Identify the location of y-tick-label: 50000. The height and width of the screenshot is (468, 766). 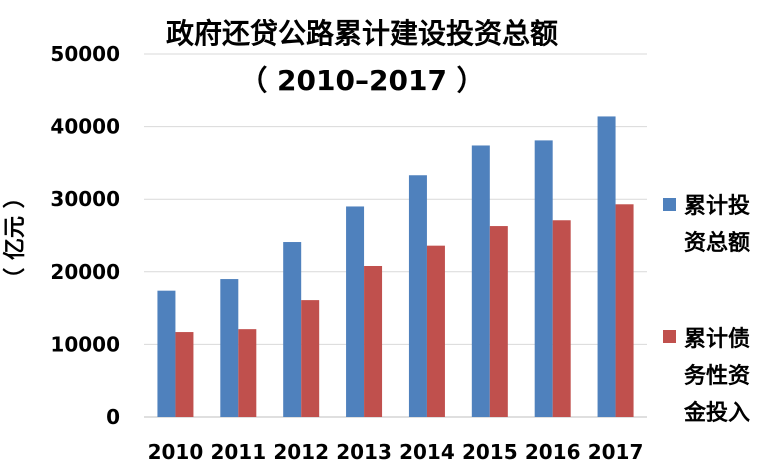
(85, 54).